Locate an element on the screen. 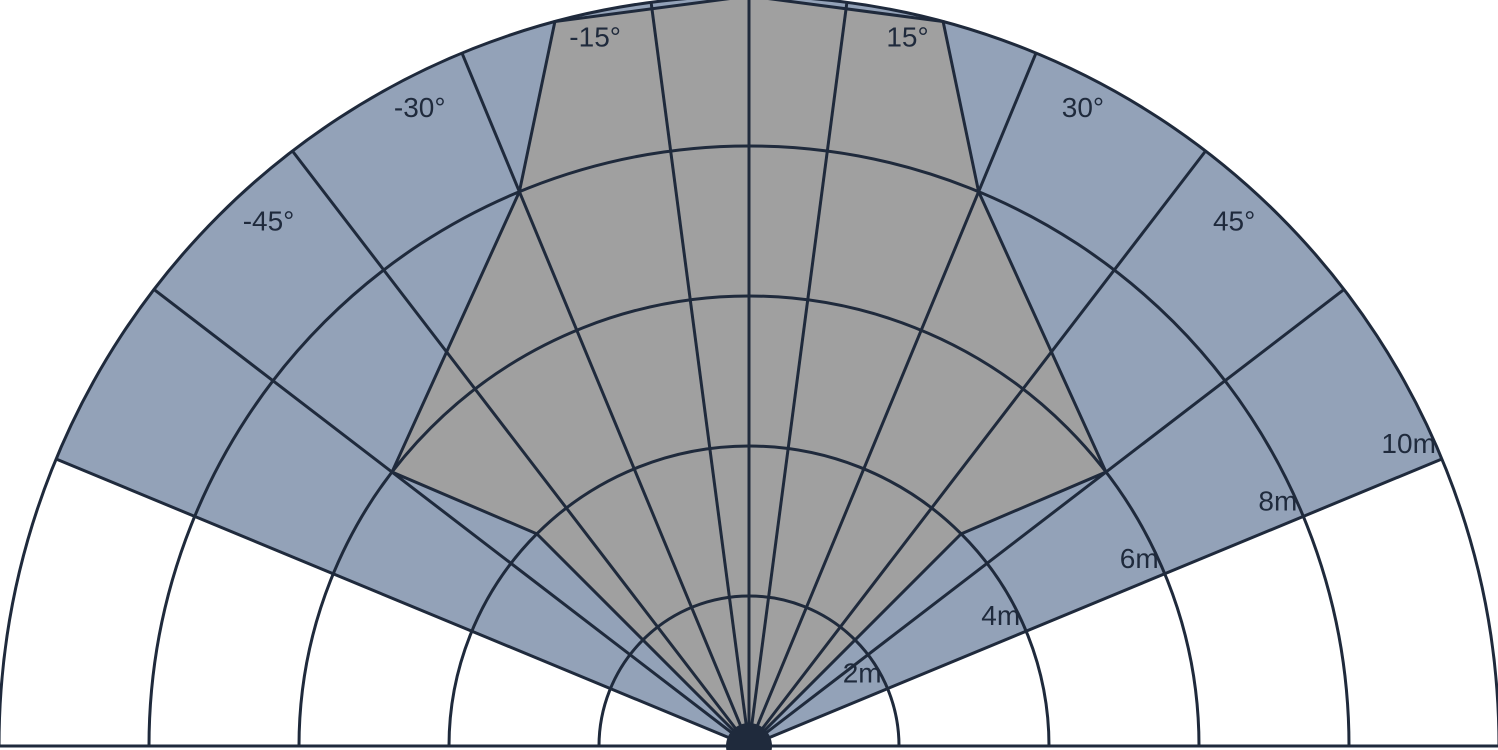  angle-label-15: 15° is located at coordinates (907, 37).